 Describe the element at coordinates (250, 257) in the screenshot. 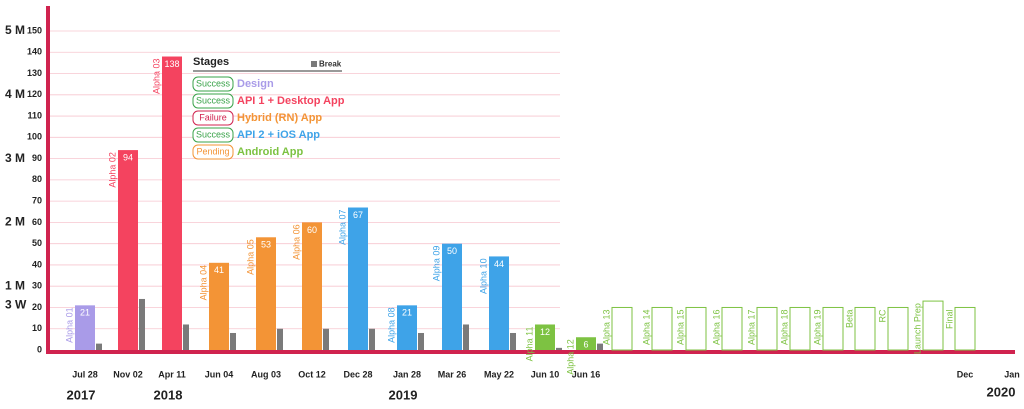

I see `bar-name: Alpha 05` at that location.